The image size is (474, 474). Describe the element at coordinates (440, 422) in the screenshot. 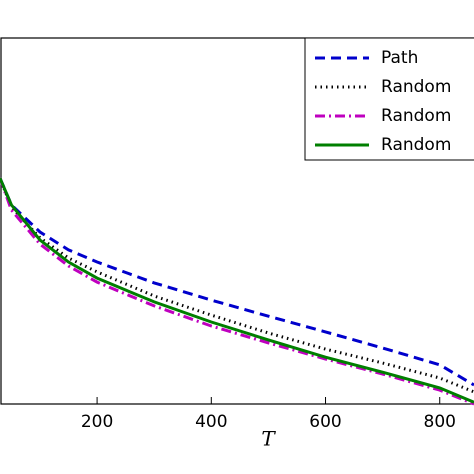

I see `x-tick-label: 800` at that location.